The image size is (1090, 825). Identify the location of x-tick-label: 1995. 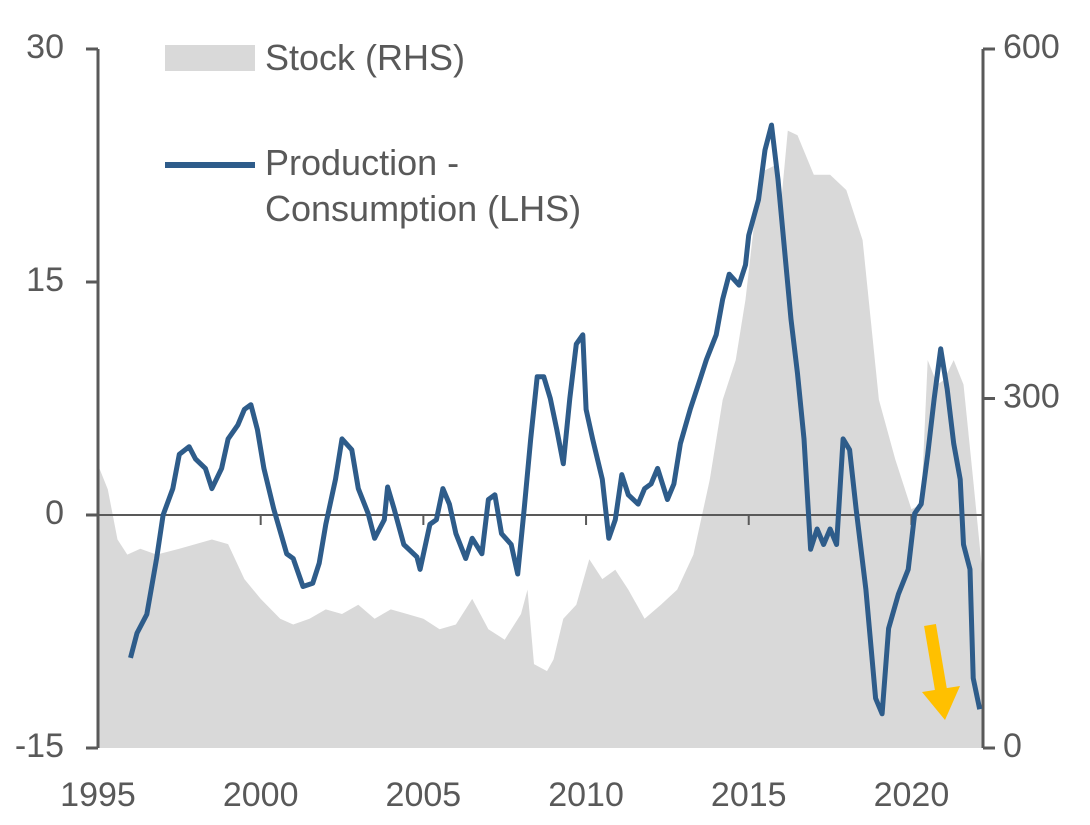
(98, 795).